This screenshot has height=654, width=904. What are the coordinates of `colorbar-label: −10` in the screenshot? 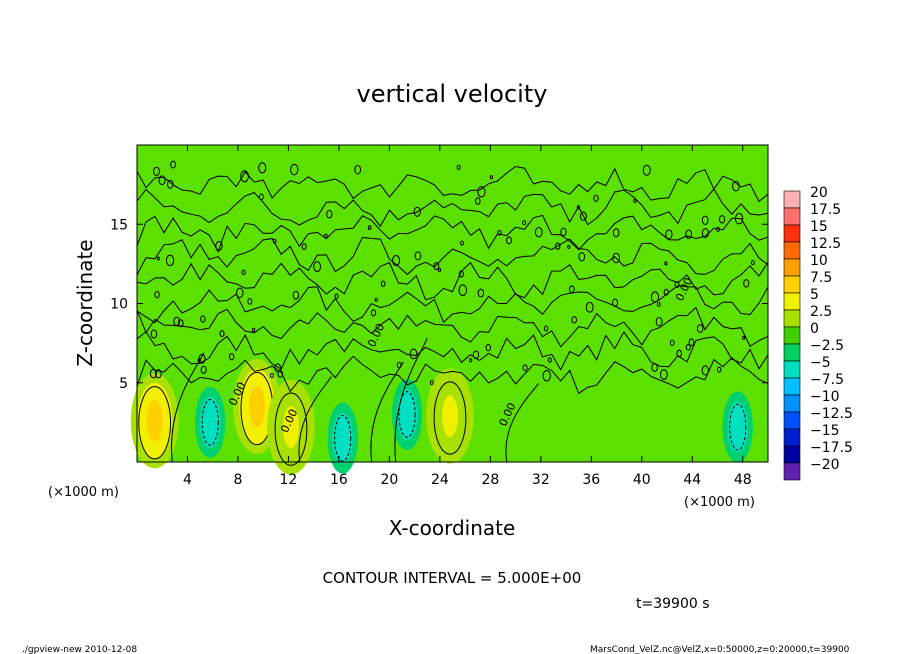 It's located at (825, 397).